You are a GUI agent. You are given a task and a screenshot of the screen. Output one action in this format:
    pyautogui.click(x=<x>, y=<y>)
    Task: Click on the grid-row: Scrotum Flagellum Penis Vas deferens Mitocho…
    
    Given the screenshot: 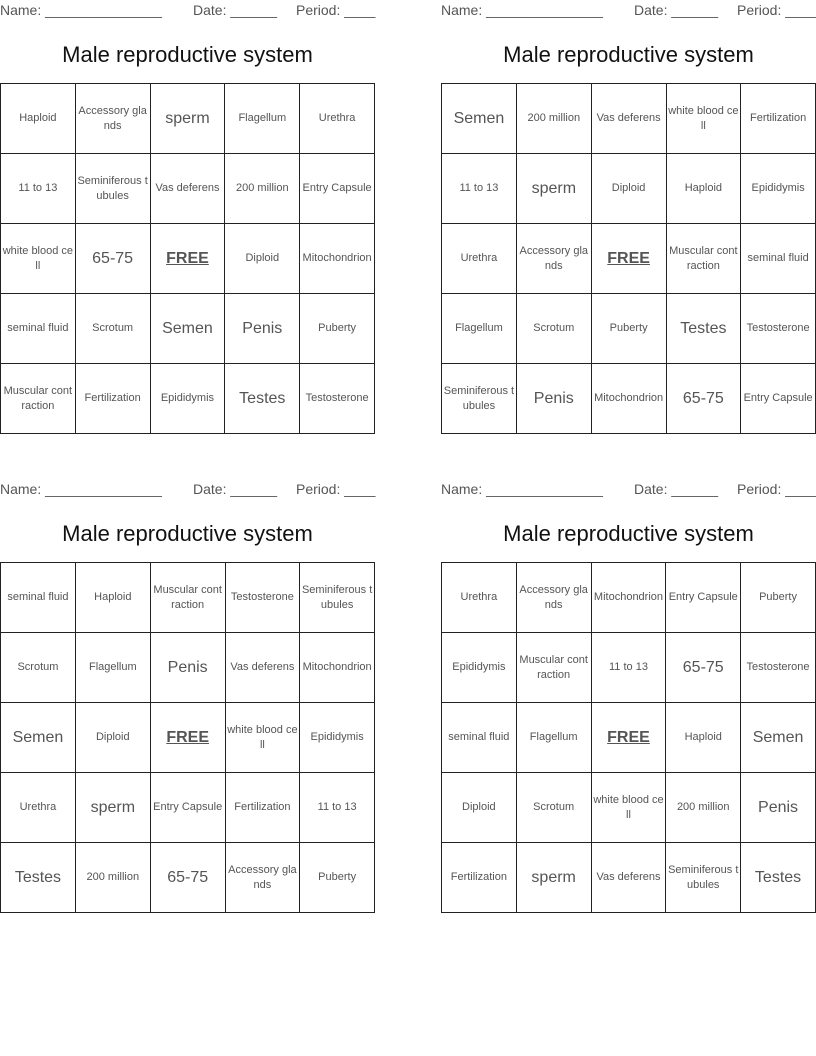 What is the action you would take?
    pyautogui.click(x=187, y=667)
    